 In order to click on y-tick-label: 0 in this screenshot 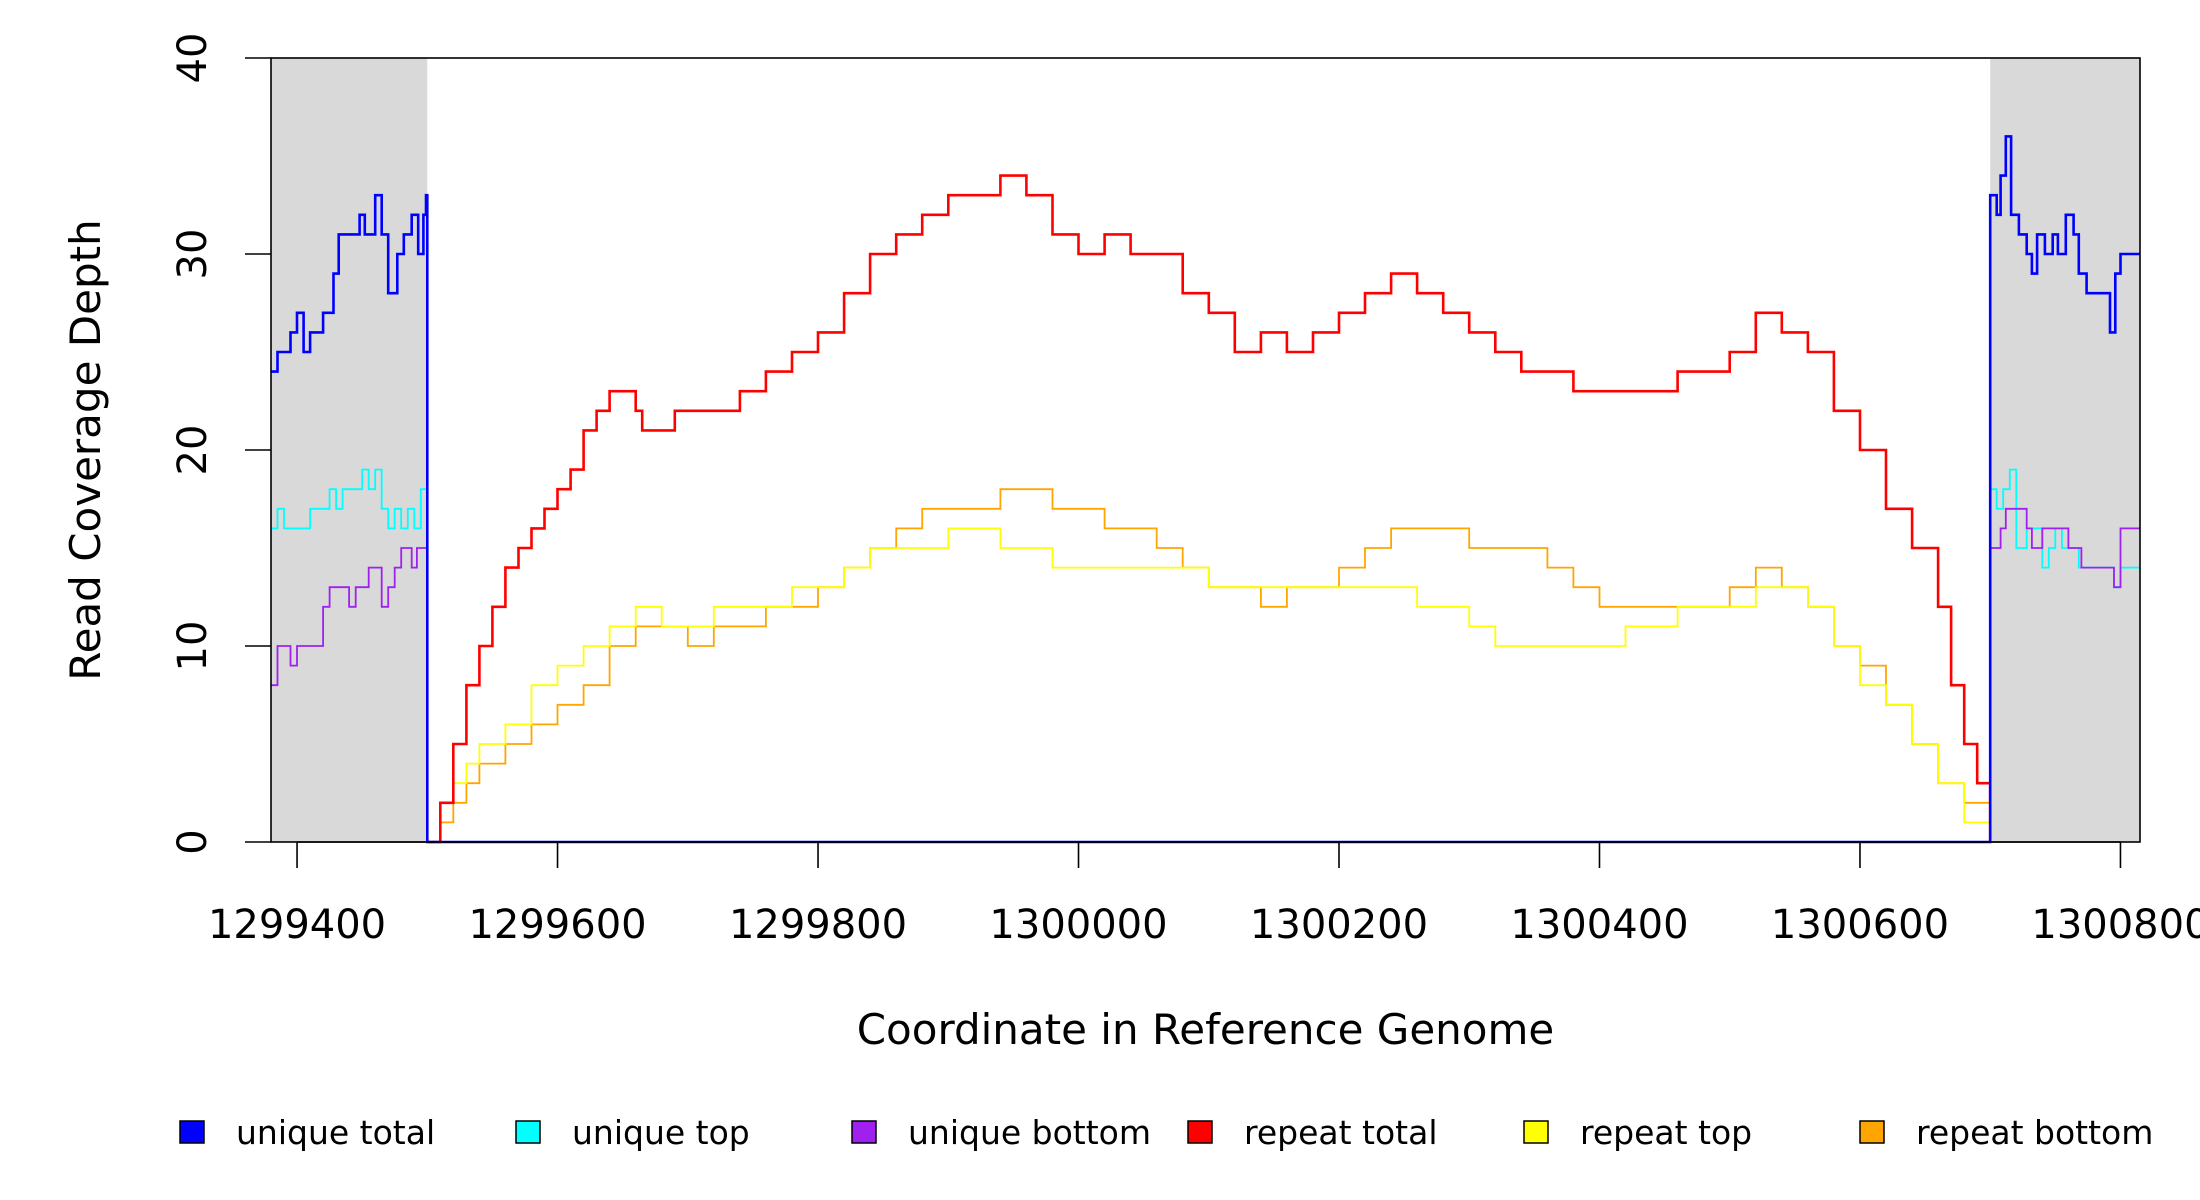, I will do `click(193, 841)`.